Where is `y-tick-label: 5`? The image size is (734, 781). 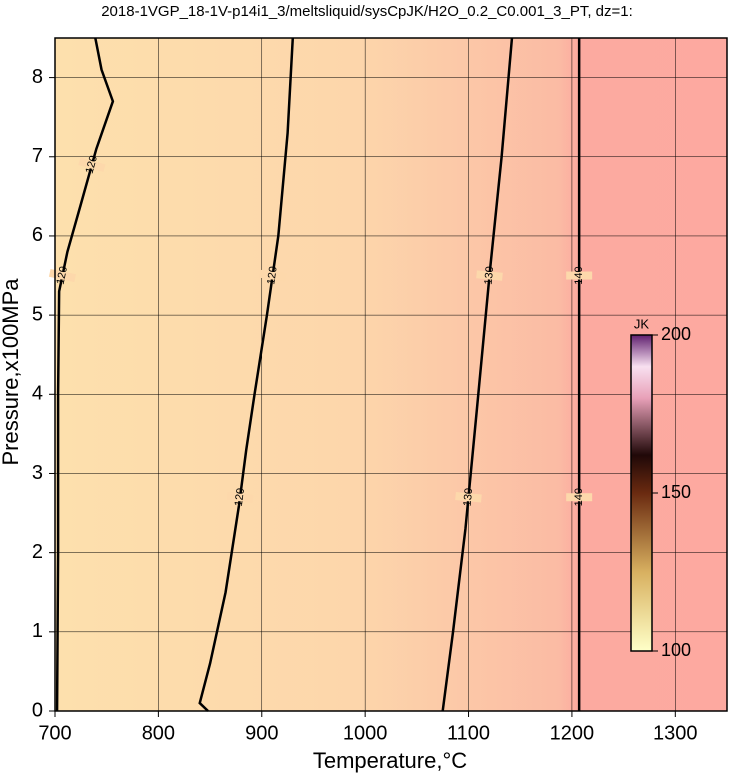
y-tick-label: 5 is located at coordinates (37, 314).